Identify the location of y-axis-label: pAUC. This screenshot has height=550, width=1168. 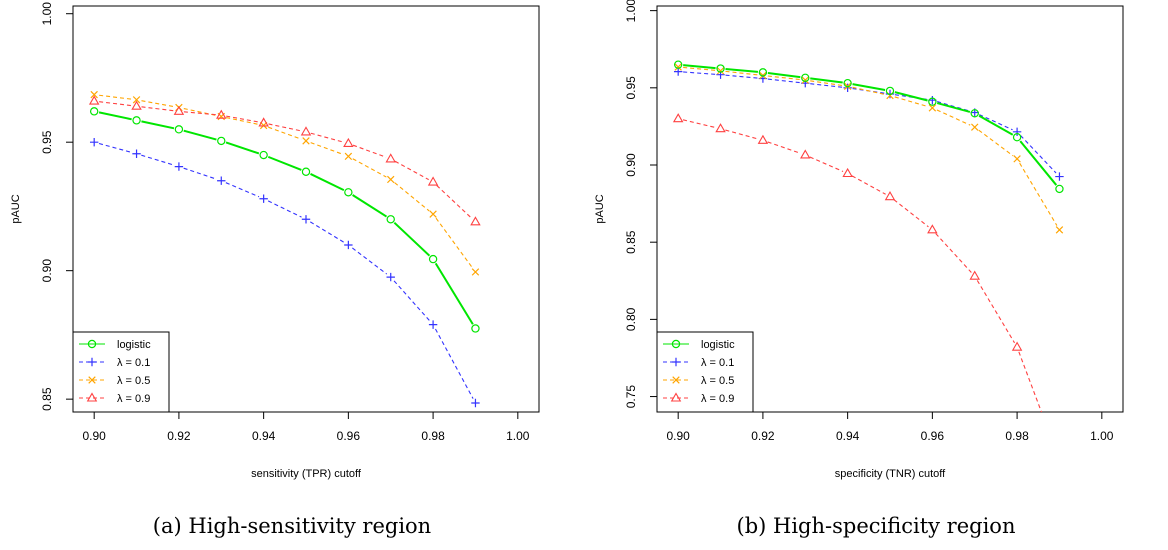
(600, 208).